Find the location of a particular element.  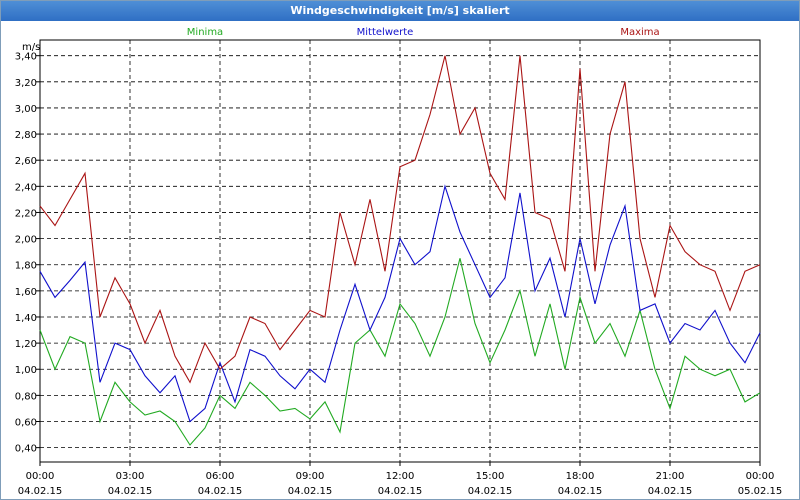

window-title: Windgeschwindigkeit [m/s] skaliert is located at coordinates (400, 11).